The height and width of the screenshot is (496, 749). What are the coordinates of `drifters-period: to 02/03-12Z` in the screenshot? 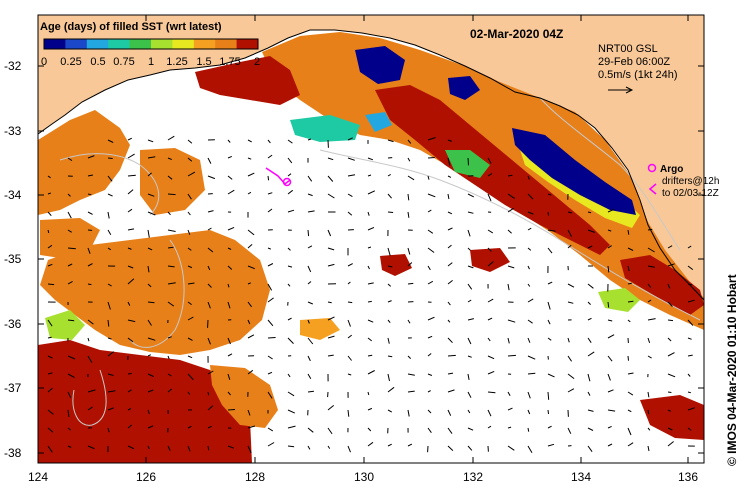 It's located at (690, 193).